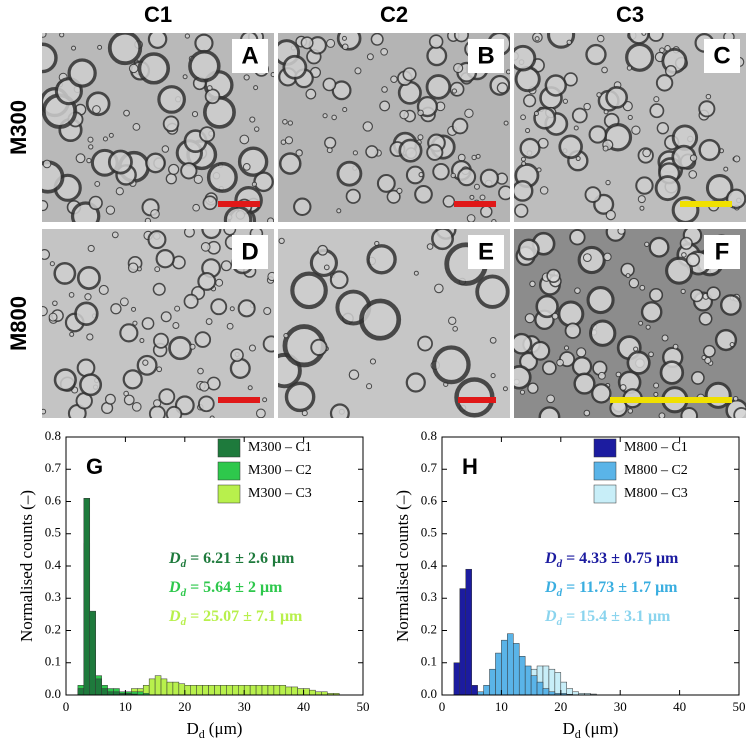 The height and width of the screenshot is (748, 751). What do you see at coordinates (429, 467) in the screenshot?
I see `y-tick-label: 0.7` at bounding box center [429, 467].